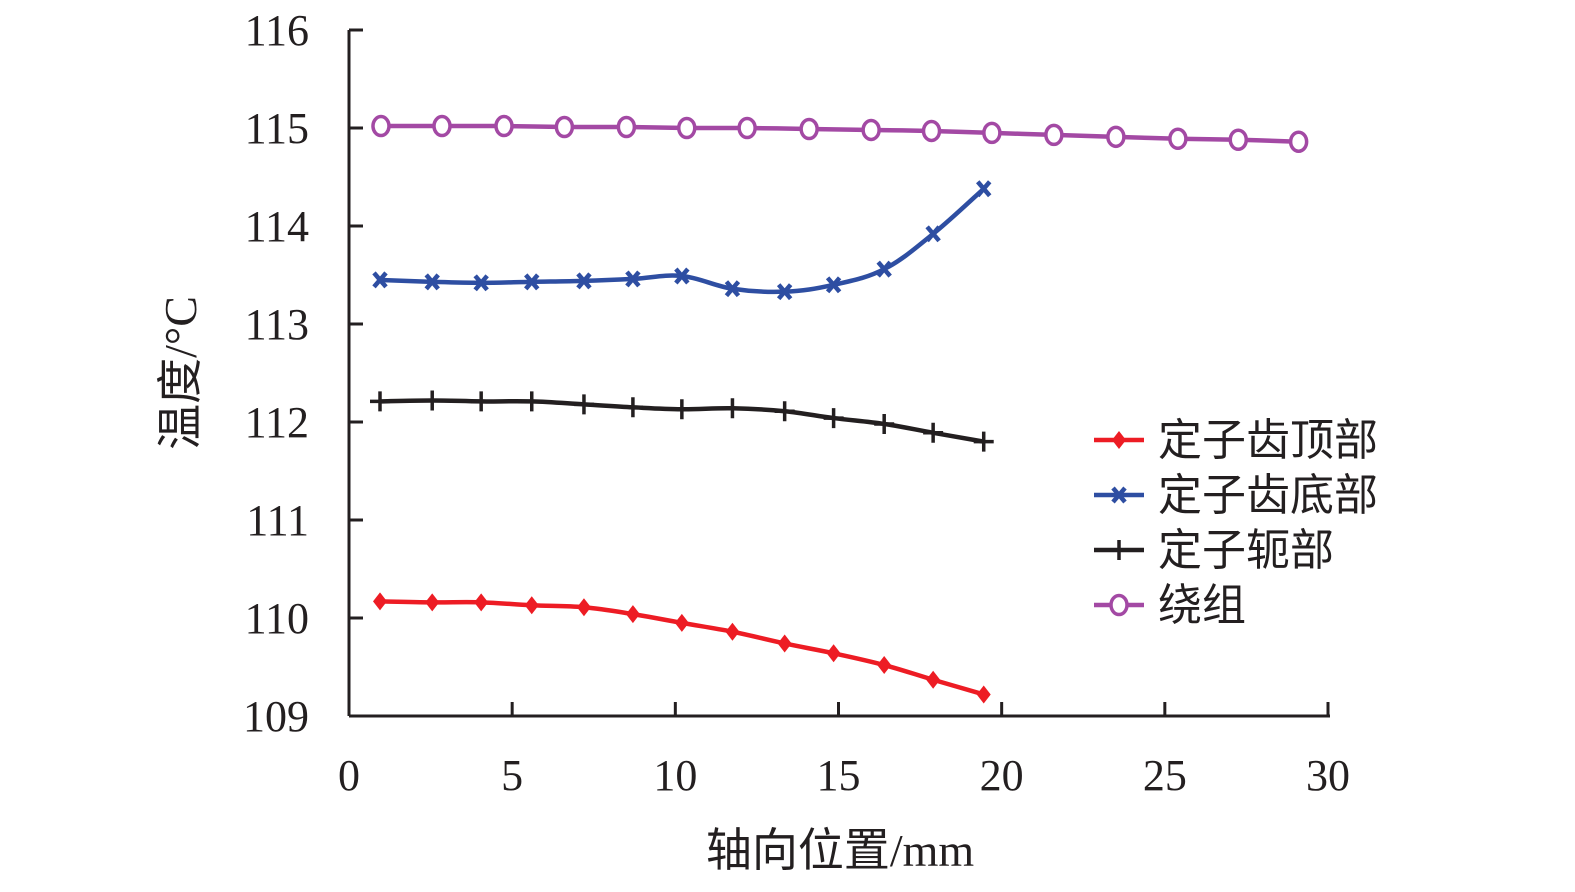 Image resolution: width=1575 pixels, height=892 pixels. I want to click on x-tick-label: 5, so click(512, 775).